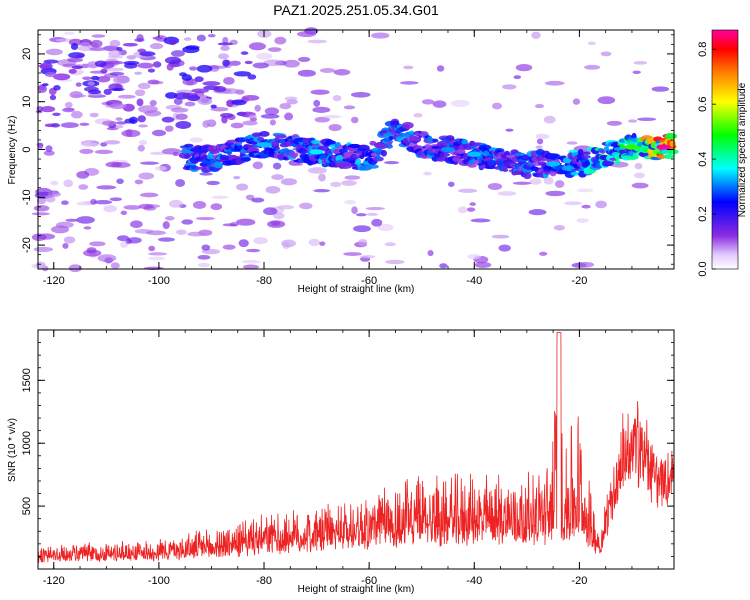 The height and width of the screenshot is (600, 750). I want to click on spectrogram-peak, so click(663, 147).